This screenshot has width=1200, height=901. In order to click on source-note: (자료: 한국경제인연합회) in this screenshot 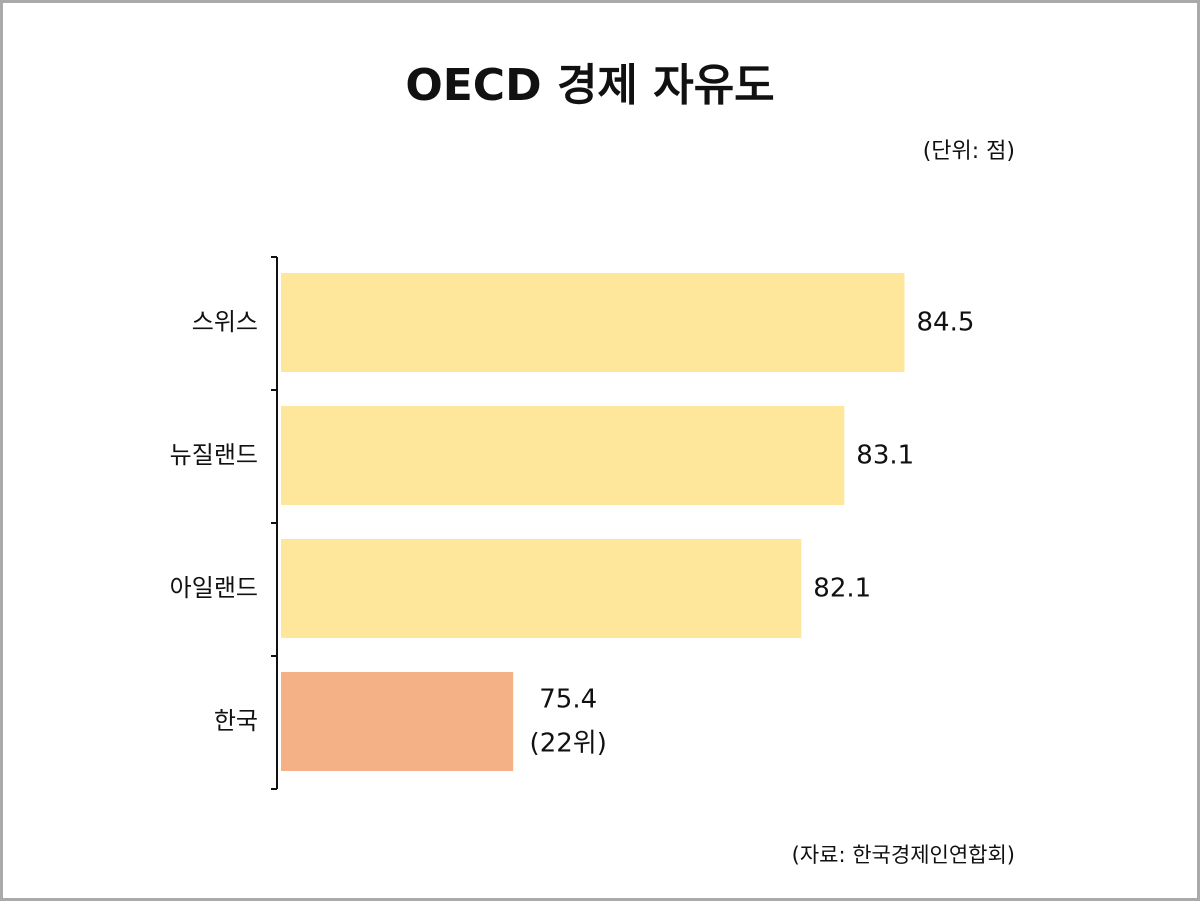, I will do `click(903, 855)`.